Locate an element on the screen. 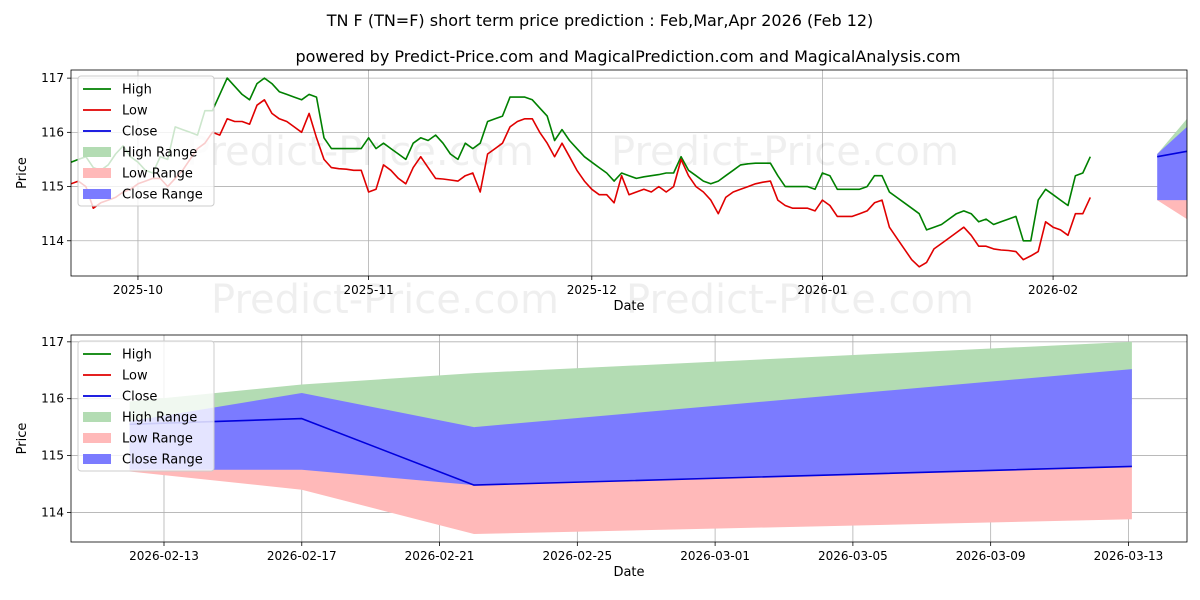  x-tick-label: 2026-03-13 is located at coordinates (1129, 556).